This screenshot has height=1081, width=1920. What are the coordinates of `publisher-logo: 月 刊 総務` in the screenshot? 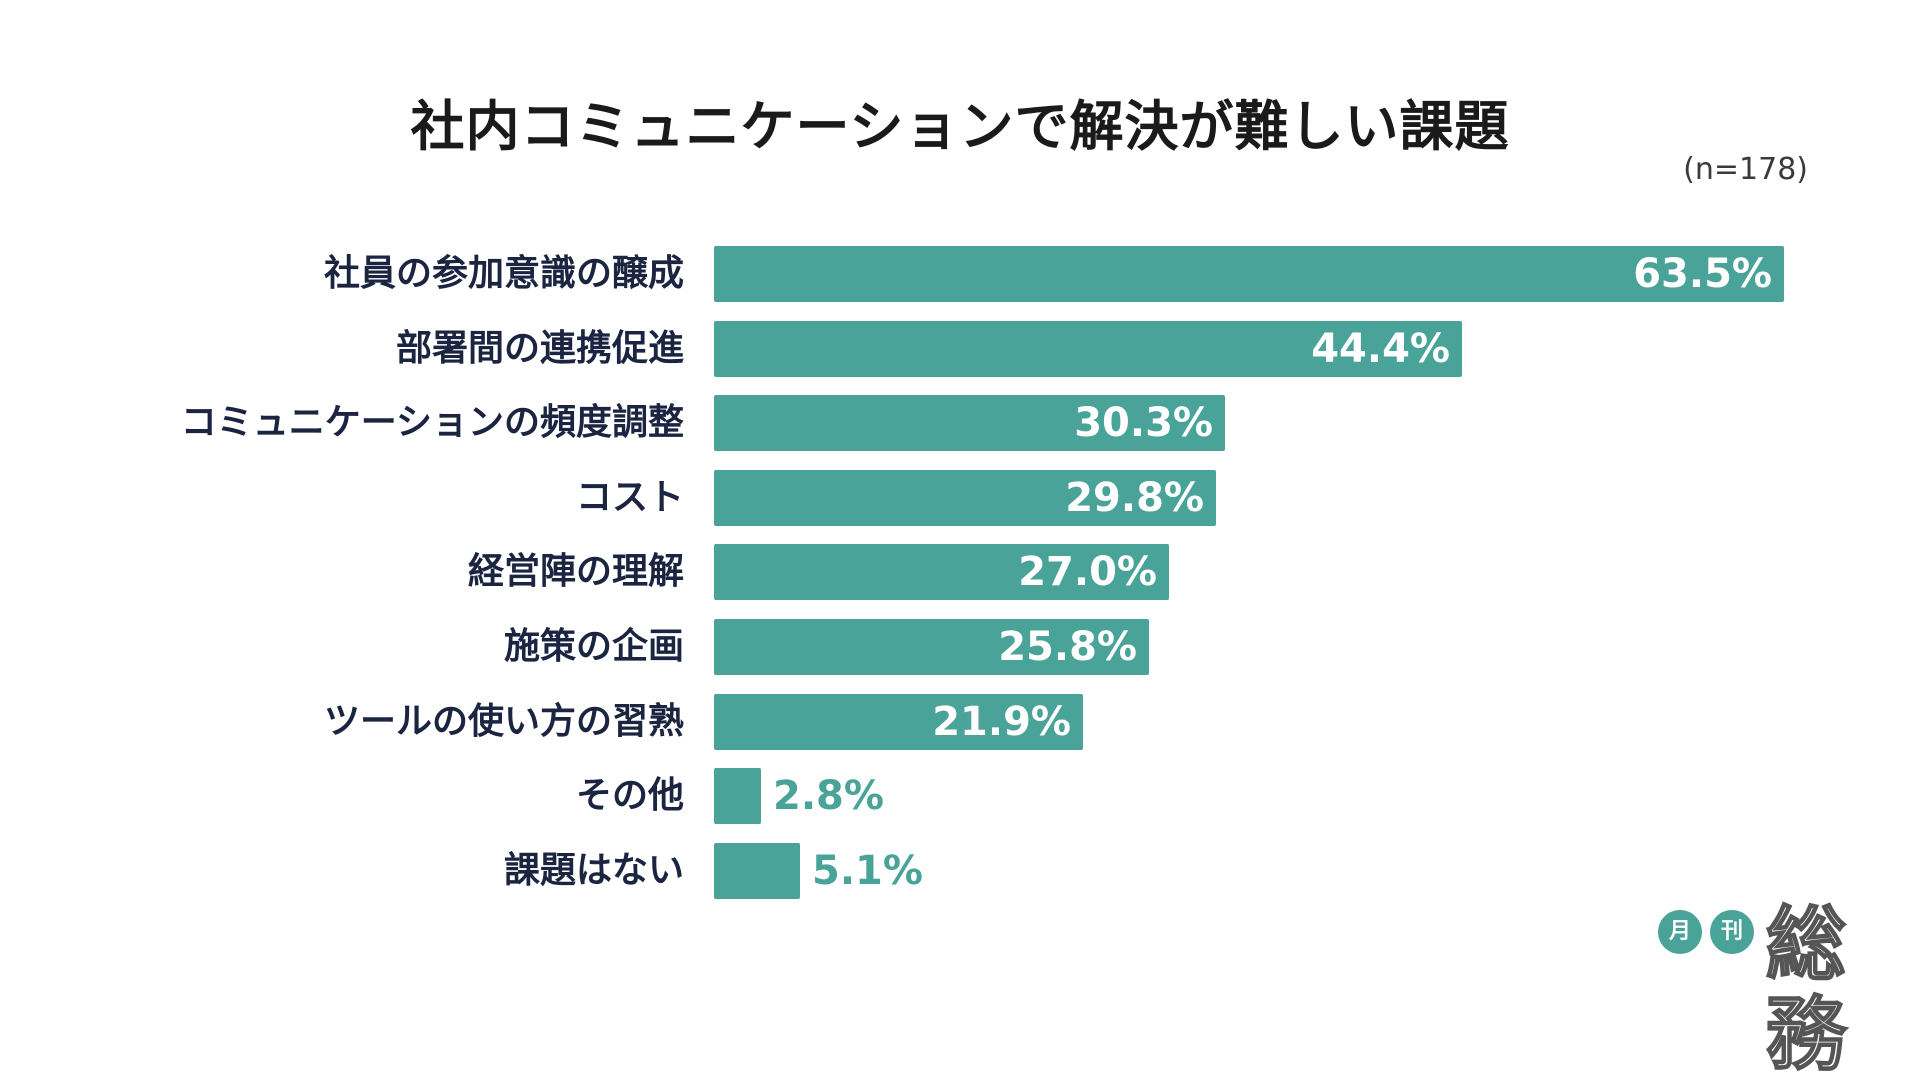 It's located at (1778, 990).